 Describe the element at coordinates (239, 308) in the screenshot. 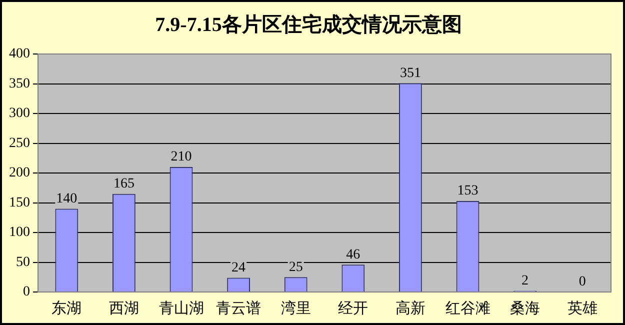

I see `x-tick-label: 青云谱` at that location.